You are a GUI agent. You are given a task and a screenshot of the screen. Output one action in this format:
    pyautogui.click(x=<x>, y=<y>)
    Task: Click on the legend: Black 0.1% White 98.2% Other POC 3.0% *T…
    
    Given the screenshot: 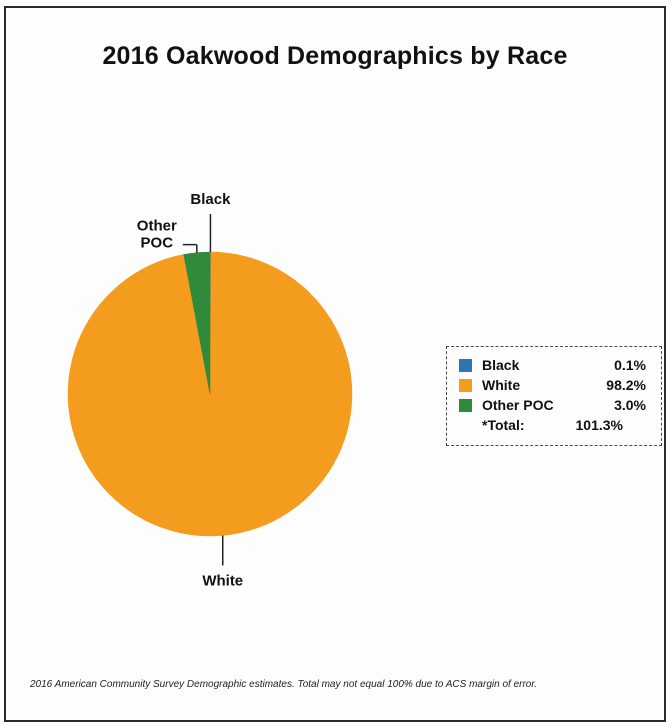 What is the action you would take?
    pyautogui.click(x=554, y=396)
    